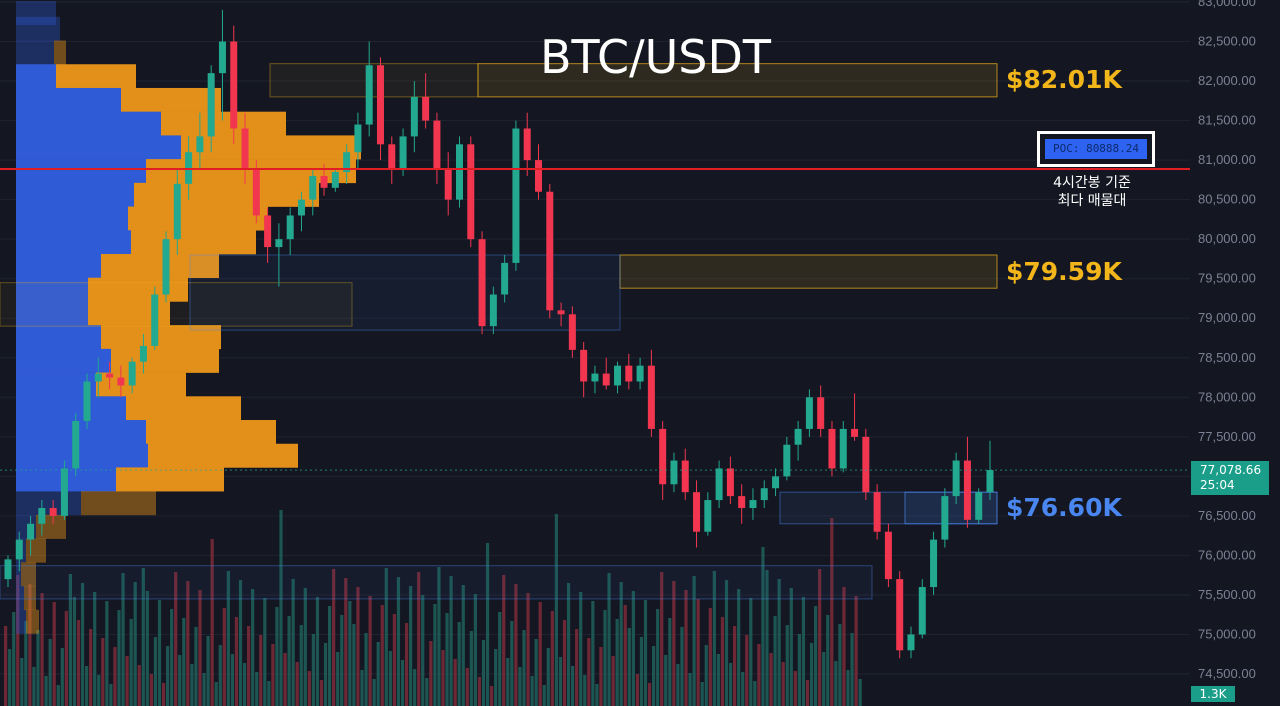 This screenshot has width=1280, height=706. What do you see at coordinates (1213, 694) in the screenshot?
I see `volume-tag: 1.3K` at bounding box center [1213, 694].